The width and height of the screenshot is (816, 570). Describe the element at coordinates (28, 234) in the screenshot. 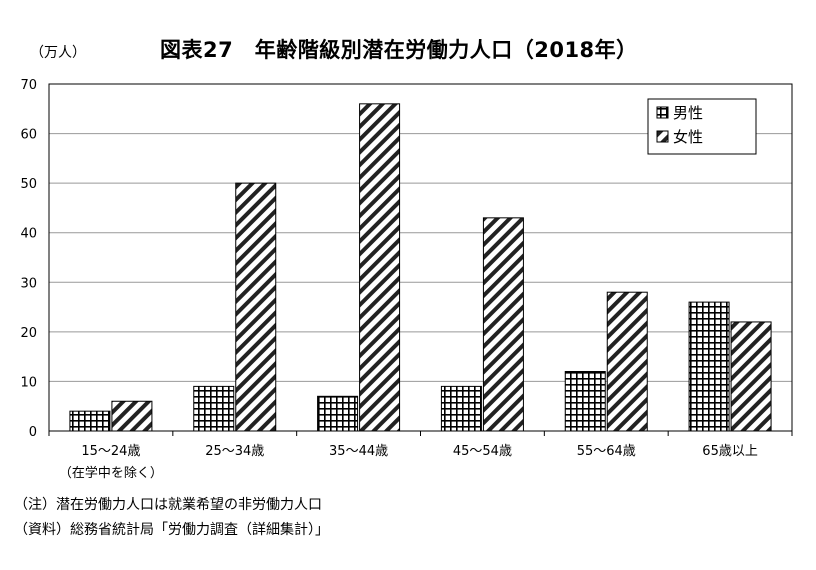

I see `y-tick-label: 40` at that location.